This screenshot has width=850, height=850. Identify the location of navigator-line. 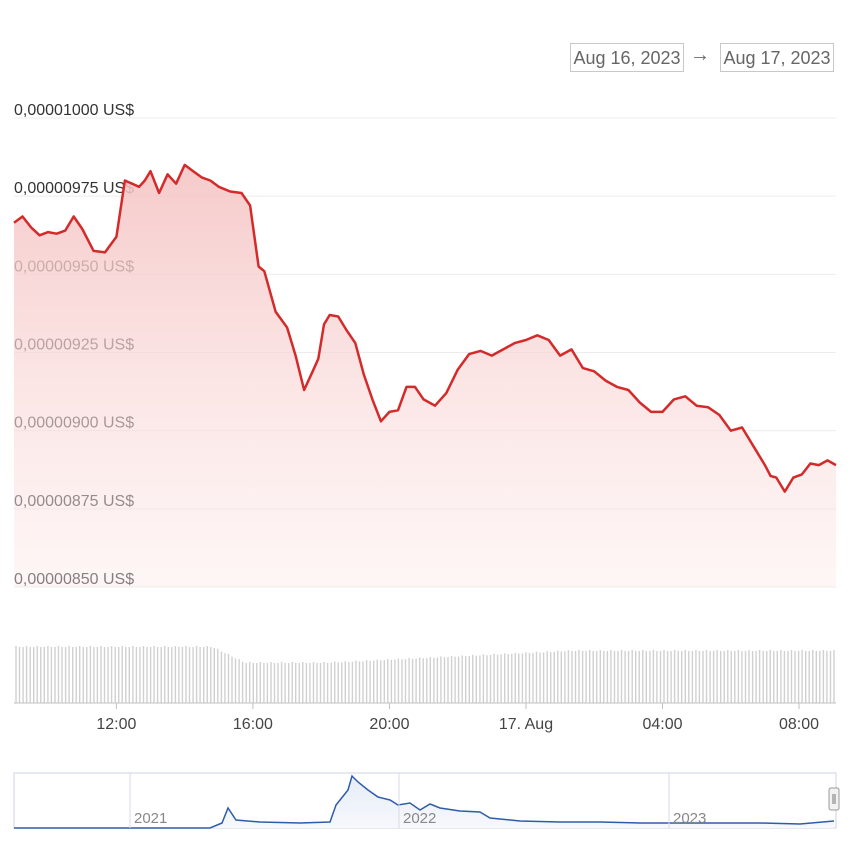
(424, 801).